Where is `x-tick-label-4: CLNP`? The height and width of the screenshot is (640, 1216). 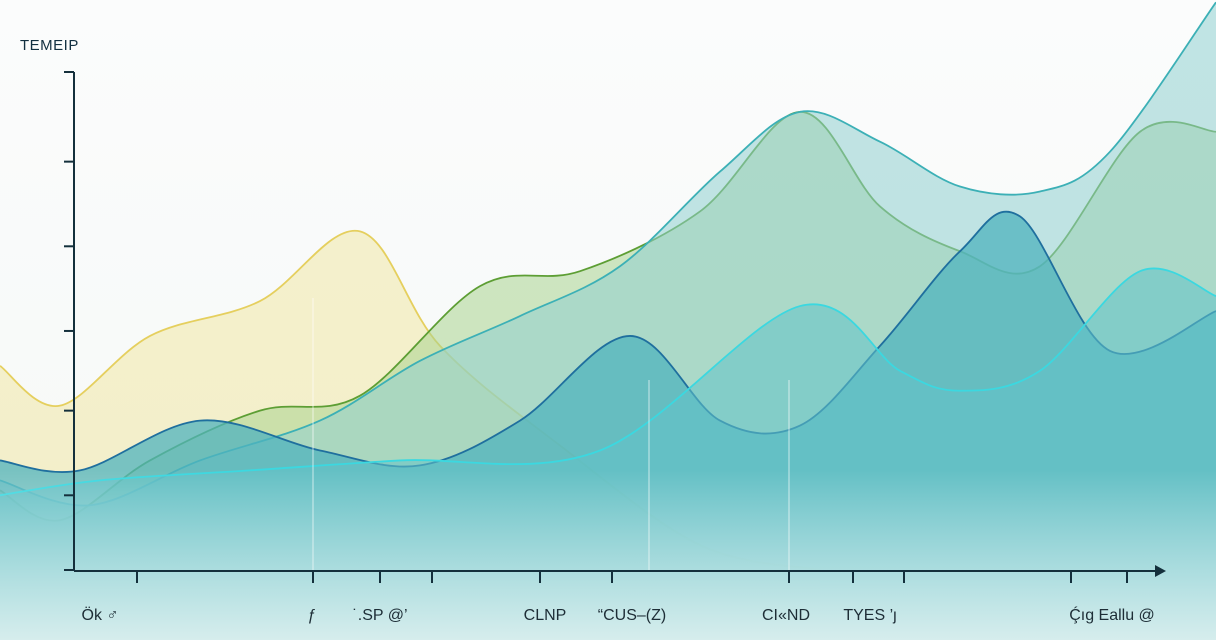 x-tick-label-4: CLNP is located at coordinates (545, 615).